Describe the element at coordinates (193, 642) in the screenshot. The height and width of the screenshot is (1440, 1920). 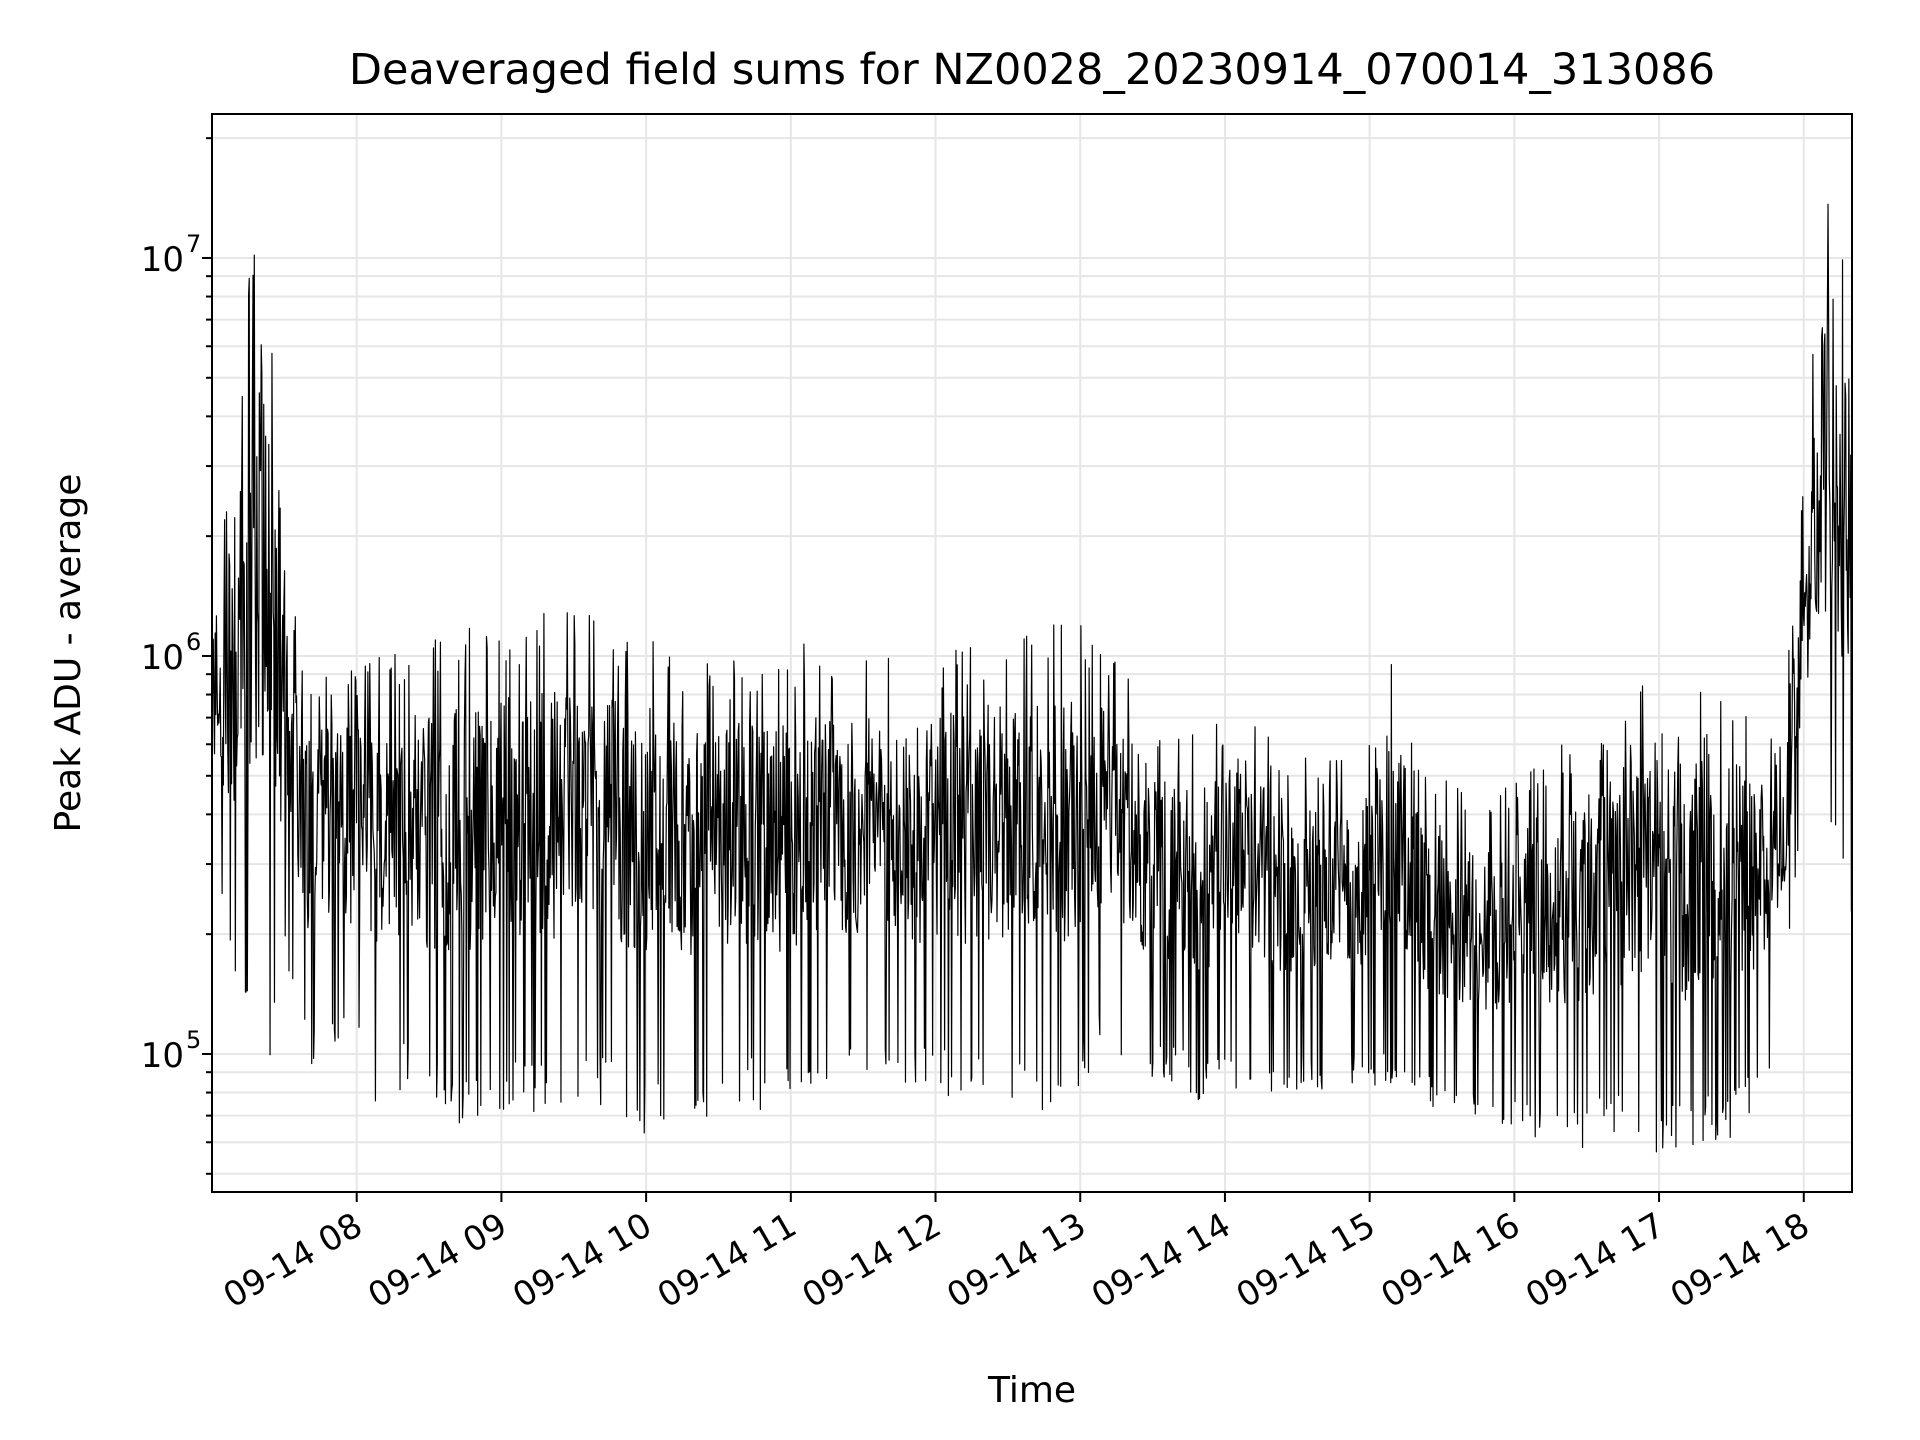
I see `y-tick-exponent: 6` at that location.